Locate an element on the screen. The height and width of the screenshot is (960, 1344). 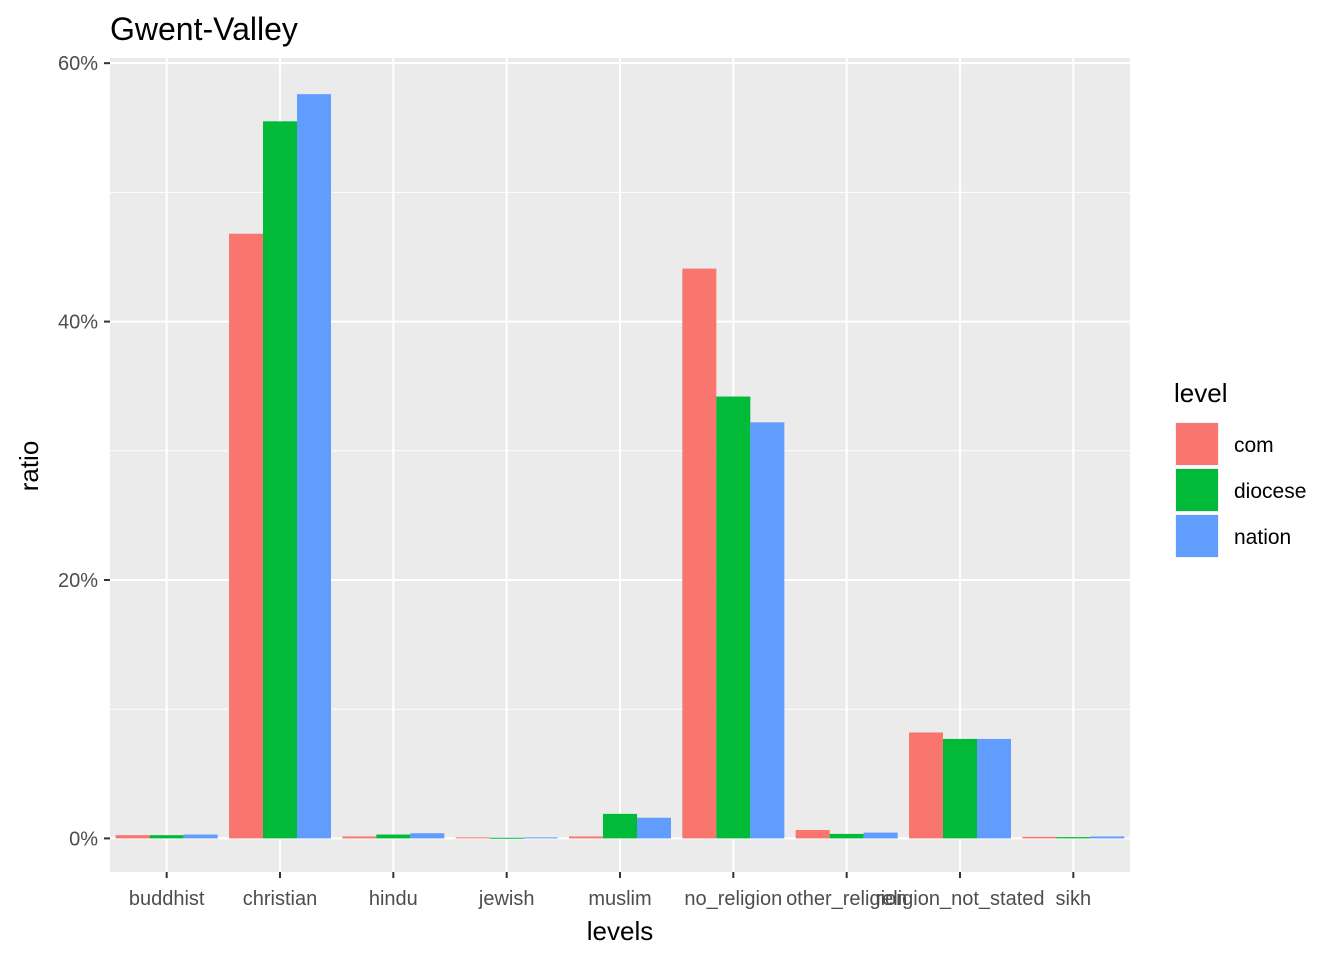
bar-com-no_religion is located at coordinates (699, 553).